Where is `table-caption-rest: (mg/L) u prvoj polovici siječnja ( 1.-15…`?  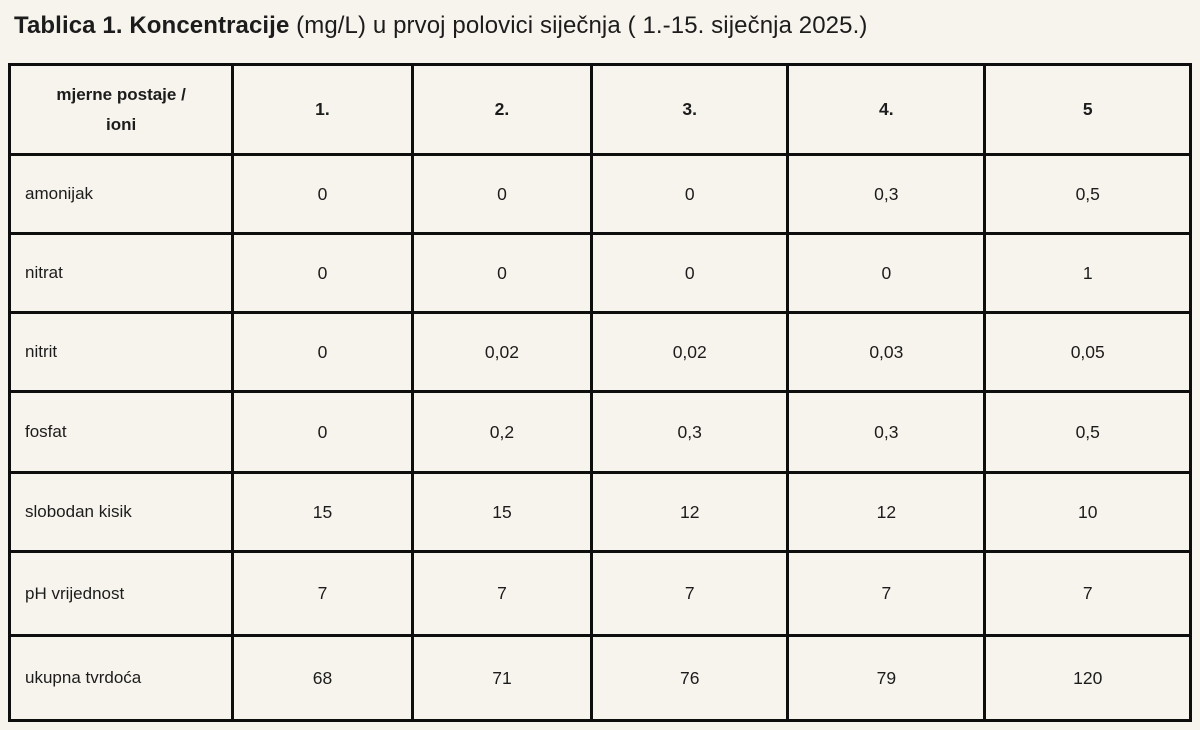
table-caption-rest: (mg/L) u prvoj polovici siječnja ( 1.-15… is located at coordinates (578, 25).